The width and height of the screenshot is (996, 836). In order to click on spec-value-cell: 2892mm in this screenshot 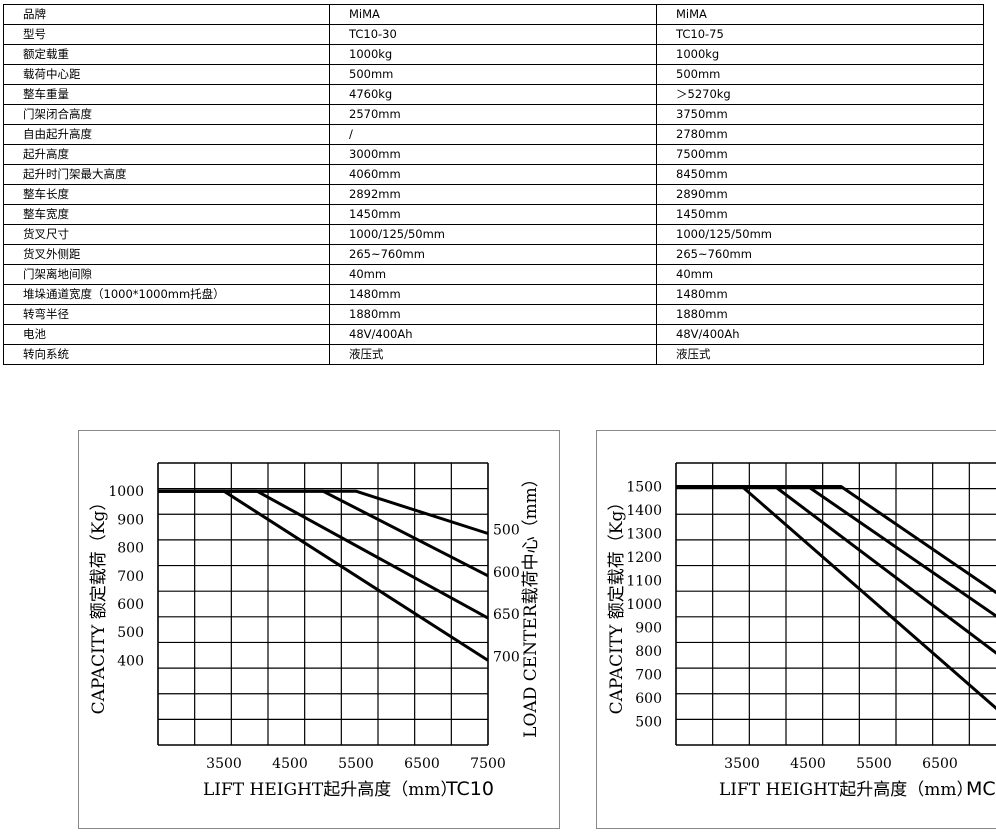, I will do `click(493, 194)`.